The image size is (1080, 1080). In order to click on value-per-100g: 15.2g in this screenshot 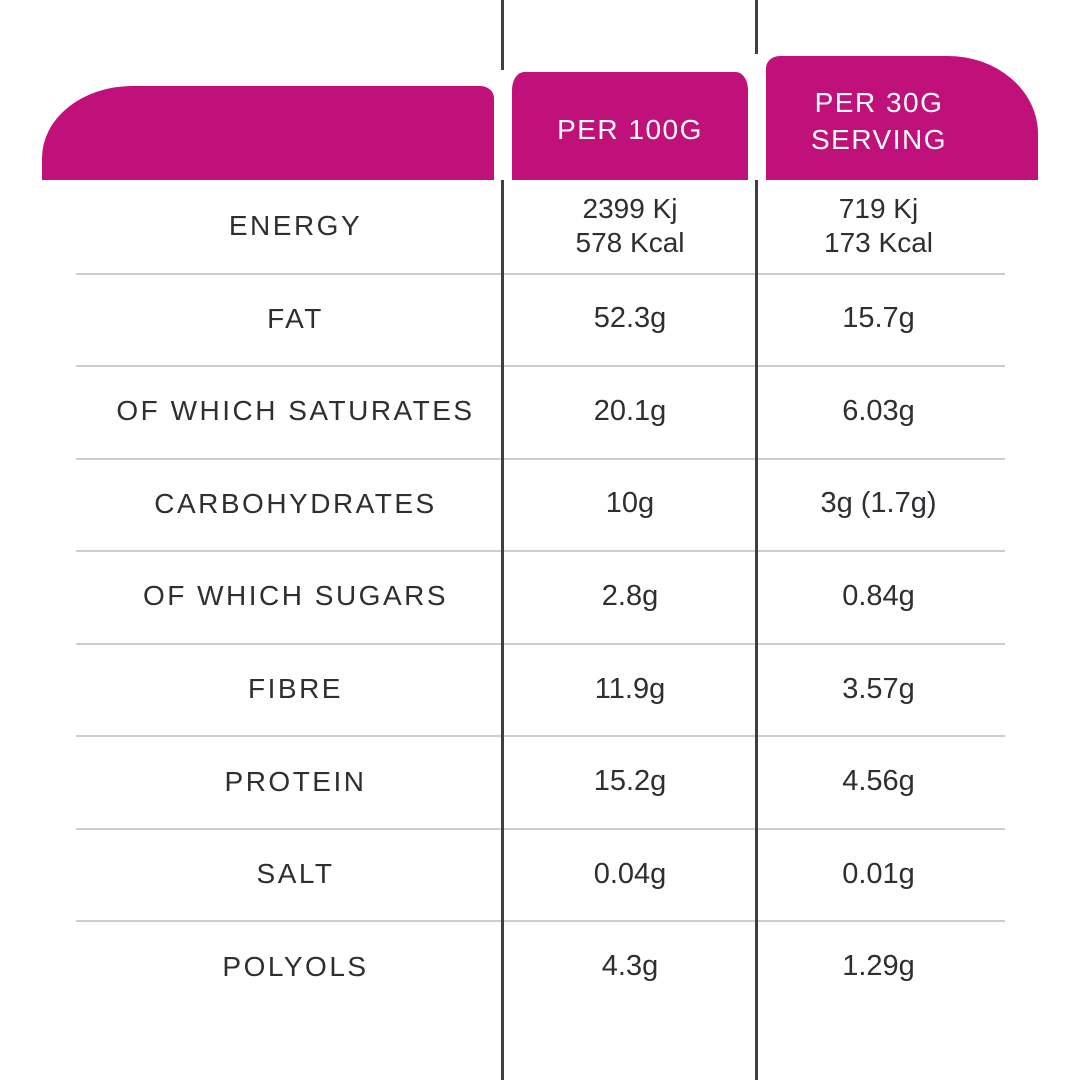, I will do `click(630, 781)`.